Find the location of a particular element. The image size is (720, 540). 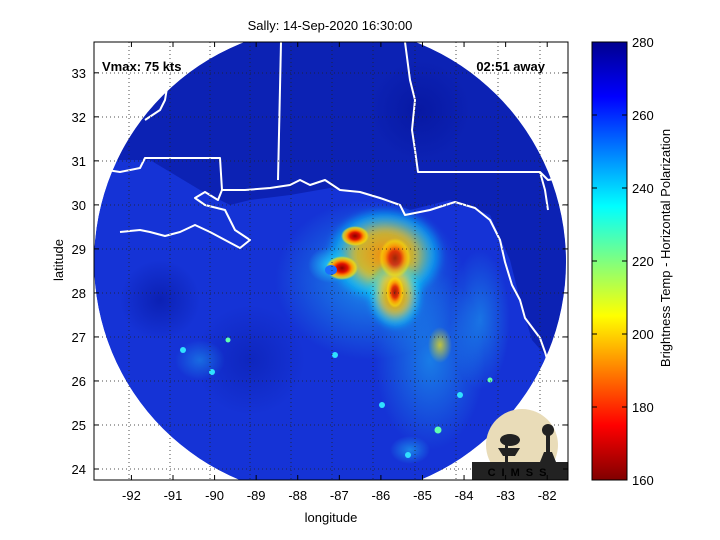

x-tick-label: -87 is located at coordinates (339, 495).